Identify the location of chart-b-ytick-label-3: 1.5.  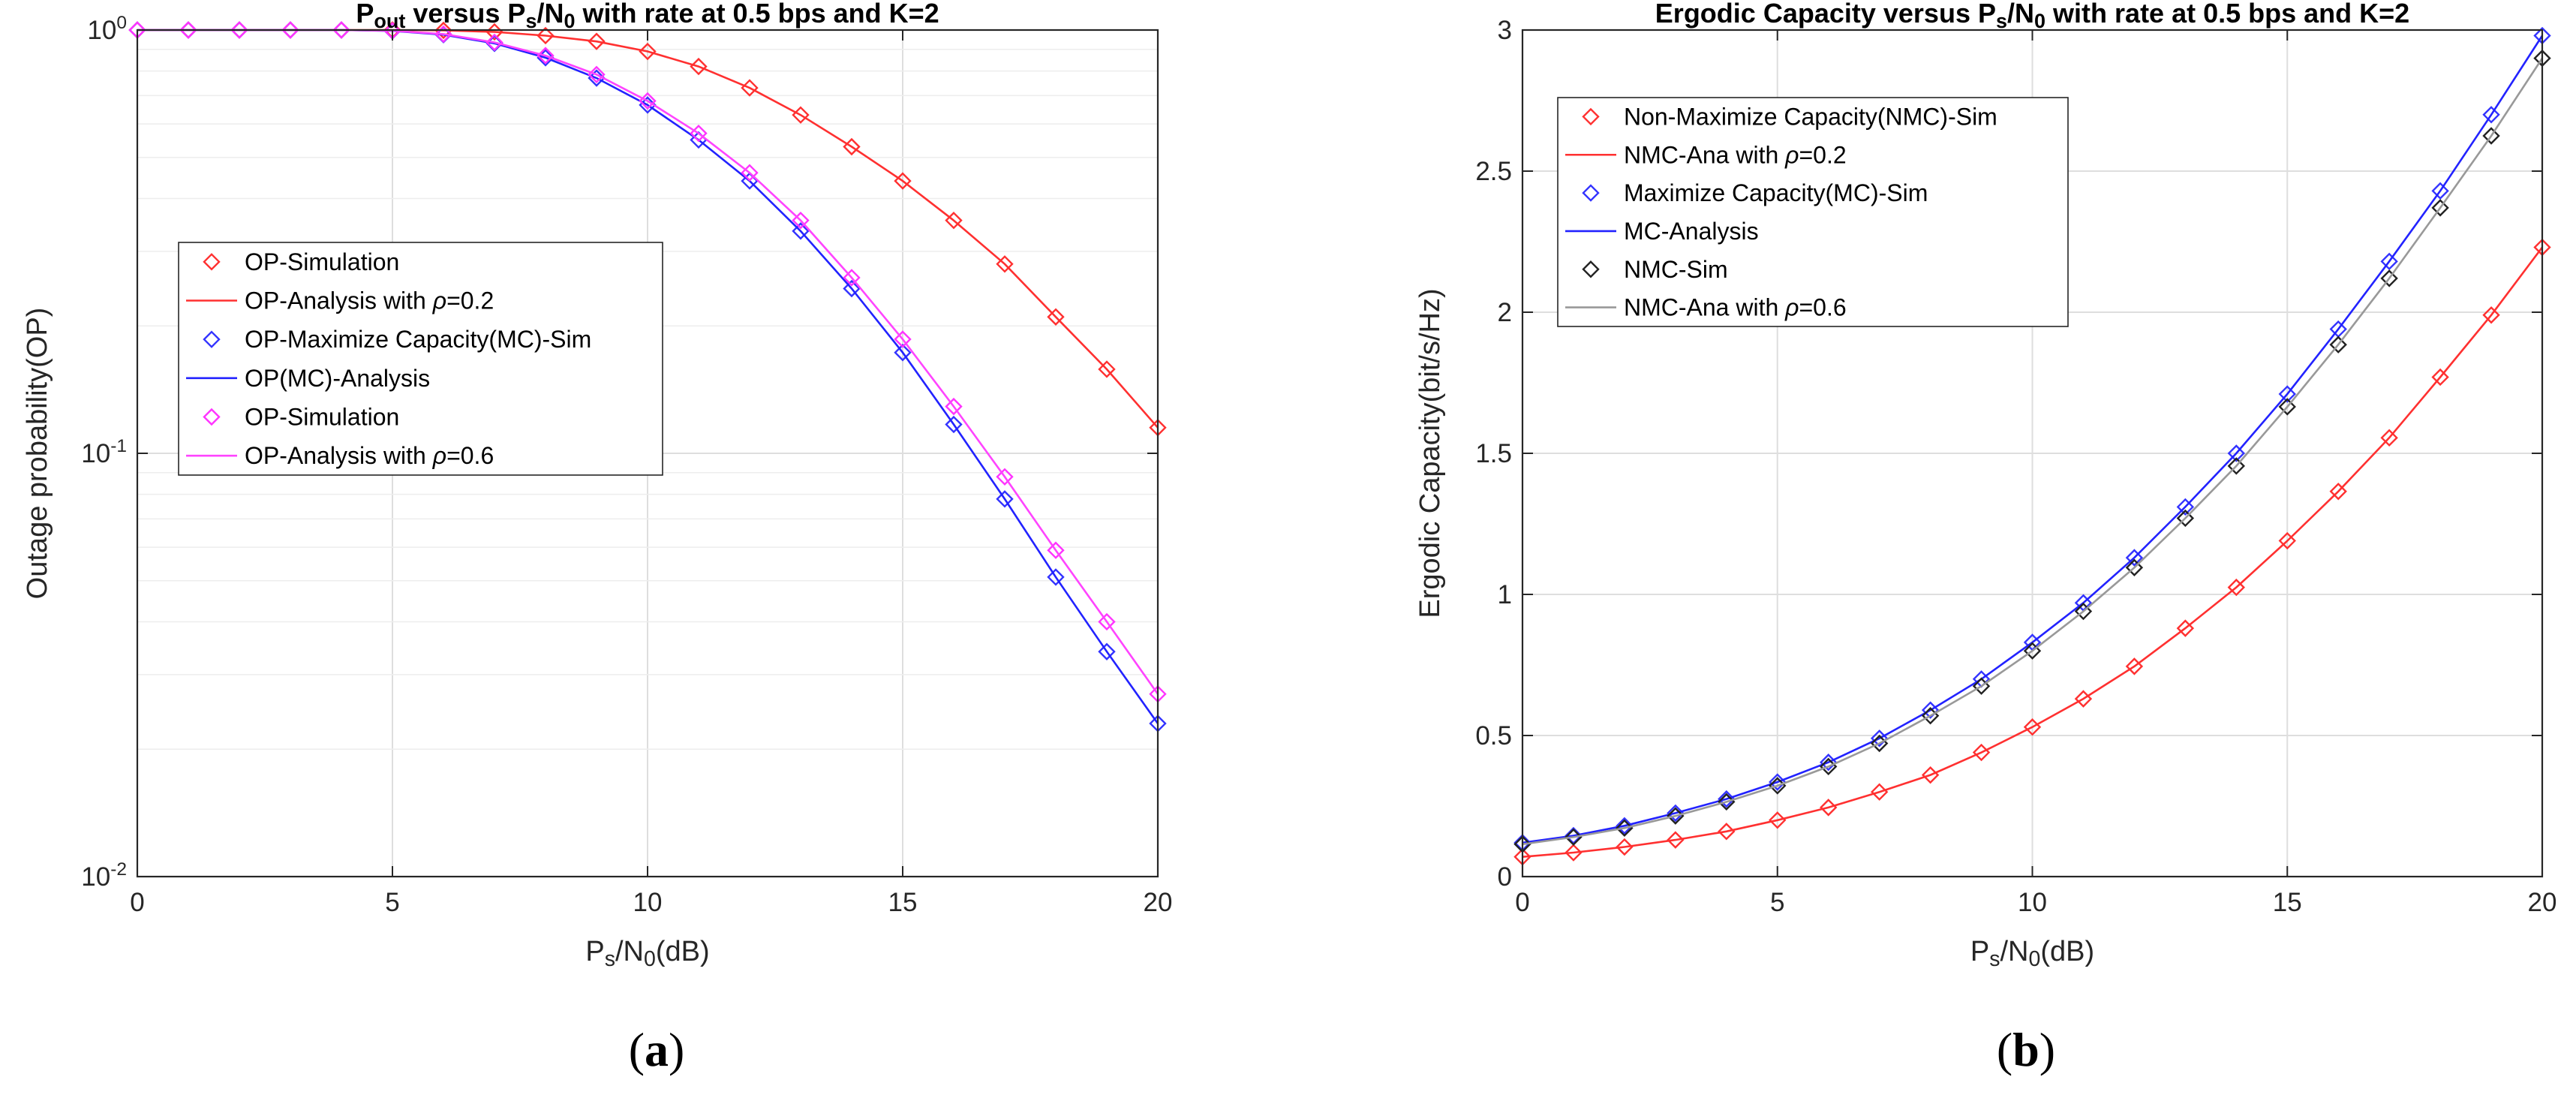
(1493, 453).